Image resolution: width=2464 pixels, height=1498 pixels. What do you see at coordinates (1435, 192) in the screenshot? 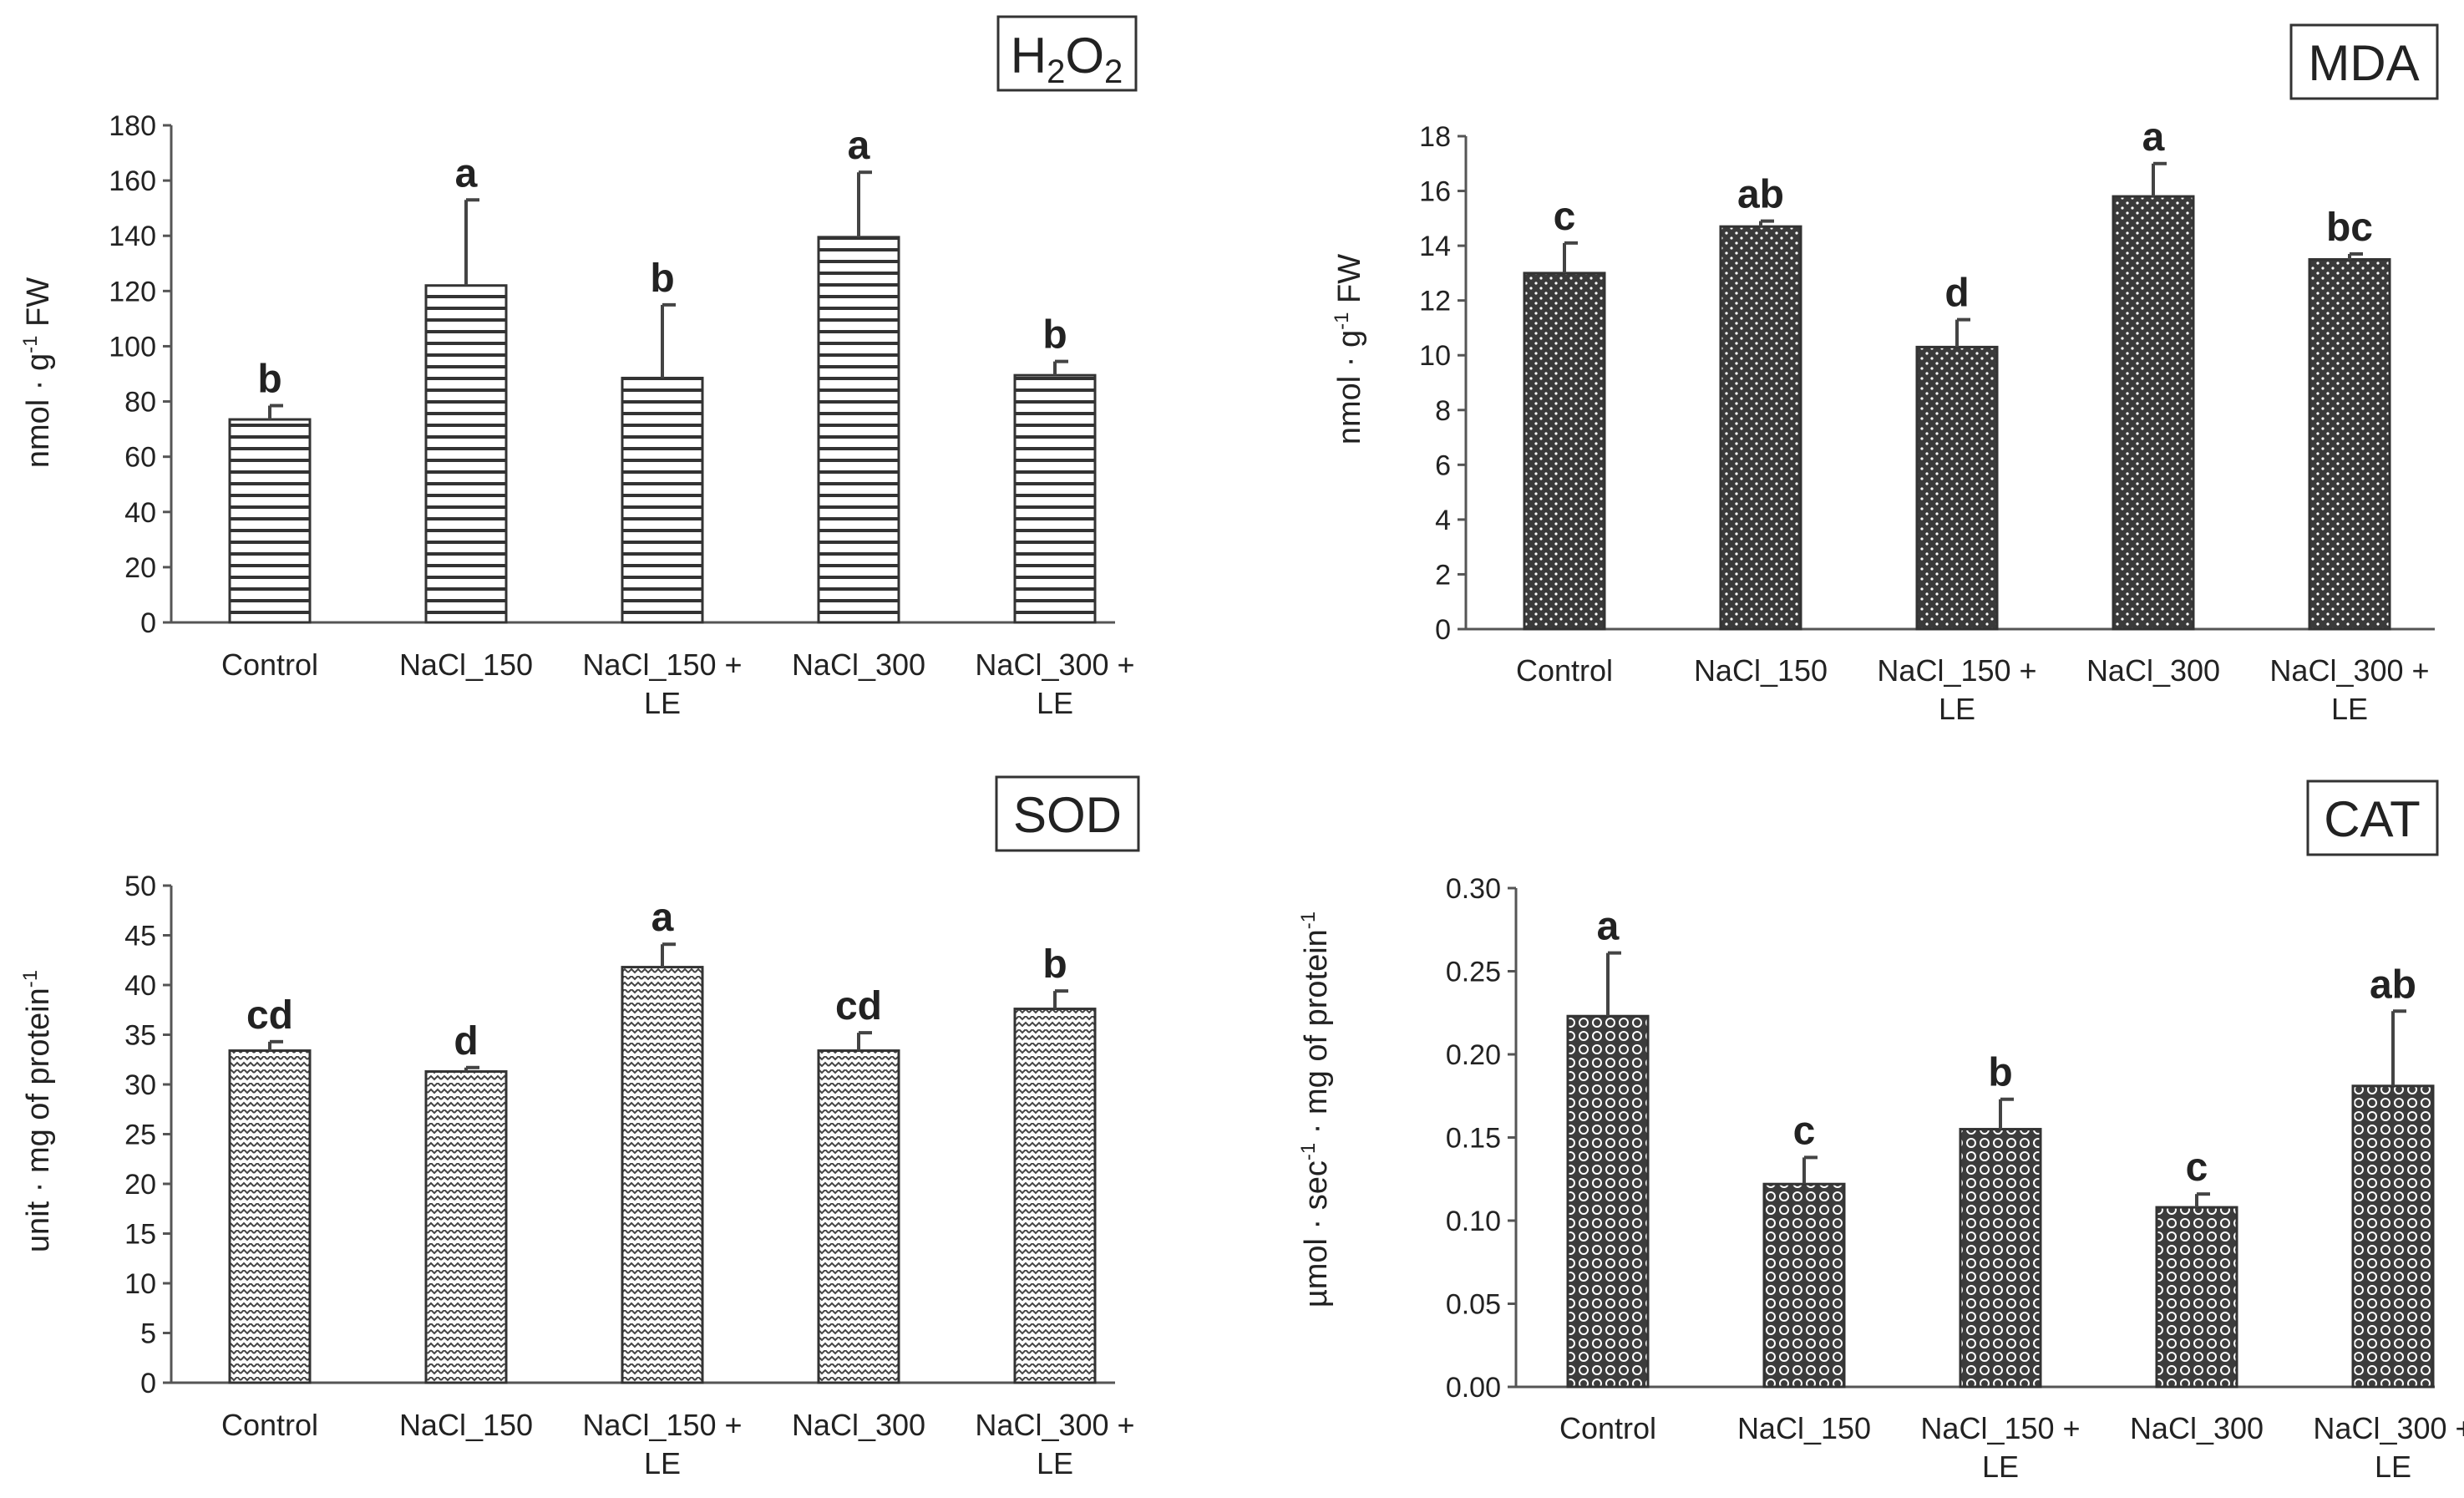
I see `mda-y-tick-label: 16` at bounding box center [1435, 192].